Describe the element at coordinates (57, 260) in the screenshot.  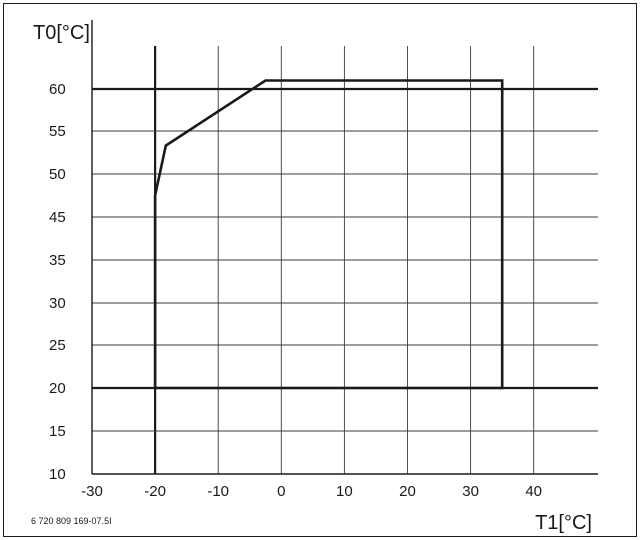
I see `y-tick-label: 35` at that location.